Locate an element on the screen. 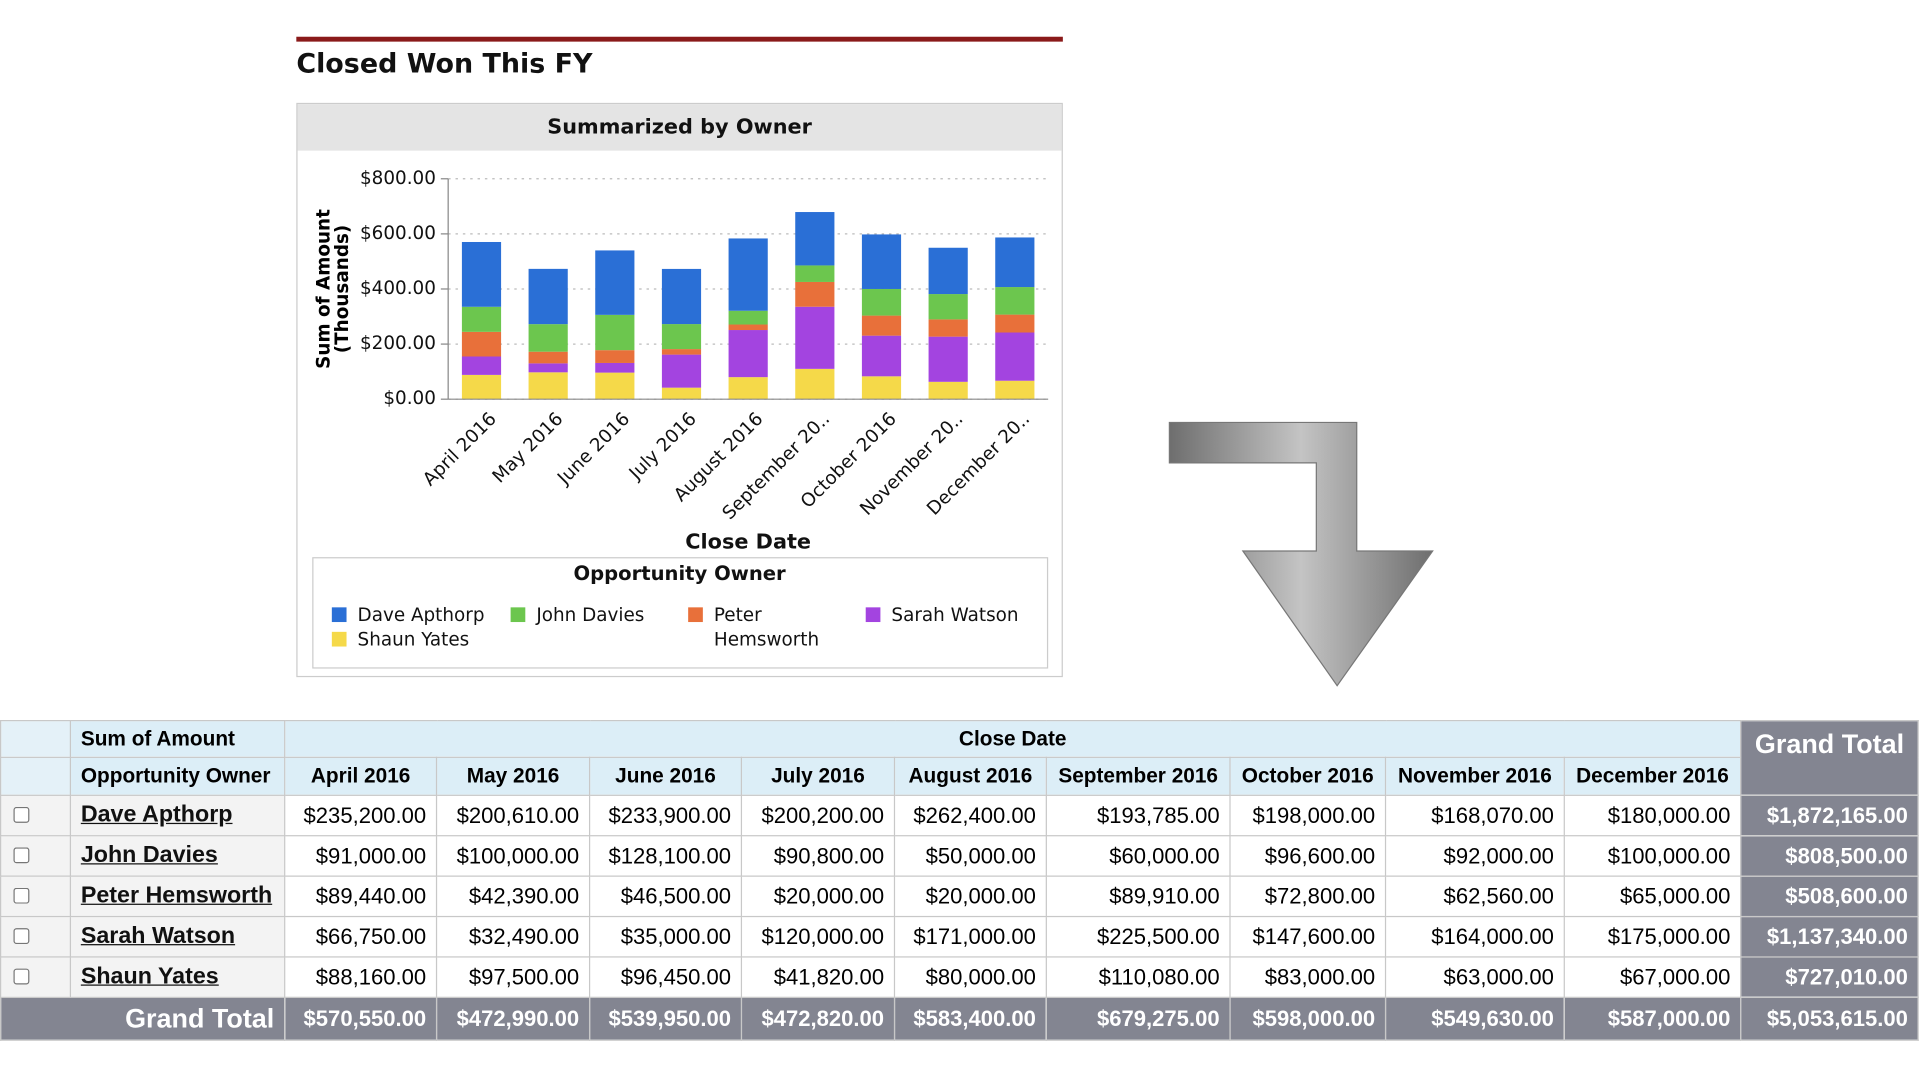  amount-cell: $180,000.00 is located at coordinates (1652, 815).